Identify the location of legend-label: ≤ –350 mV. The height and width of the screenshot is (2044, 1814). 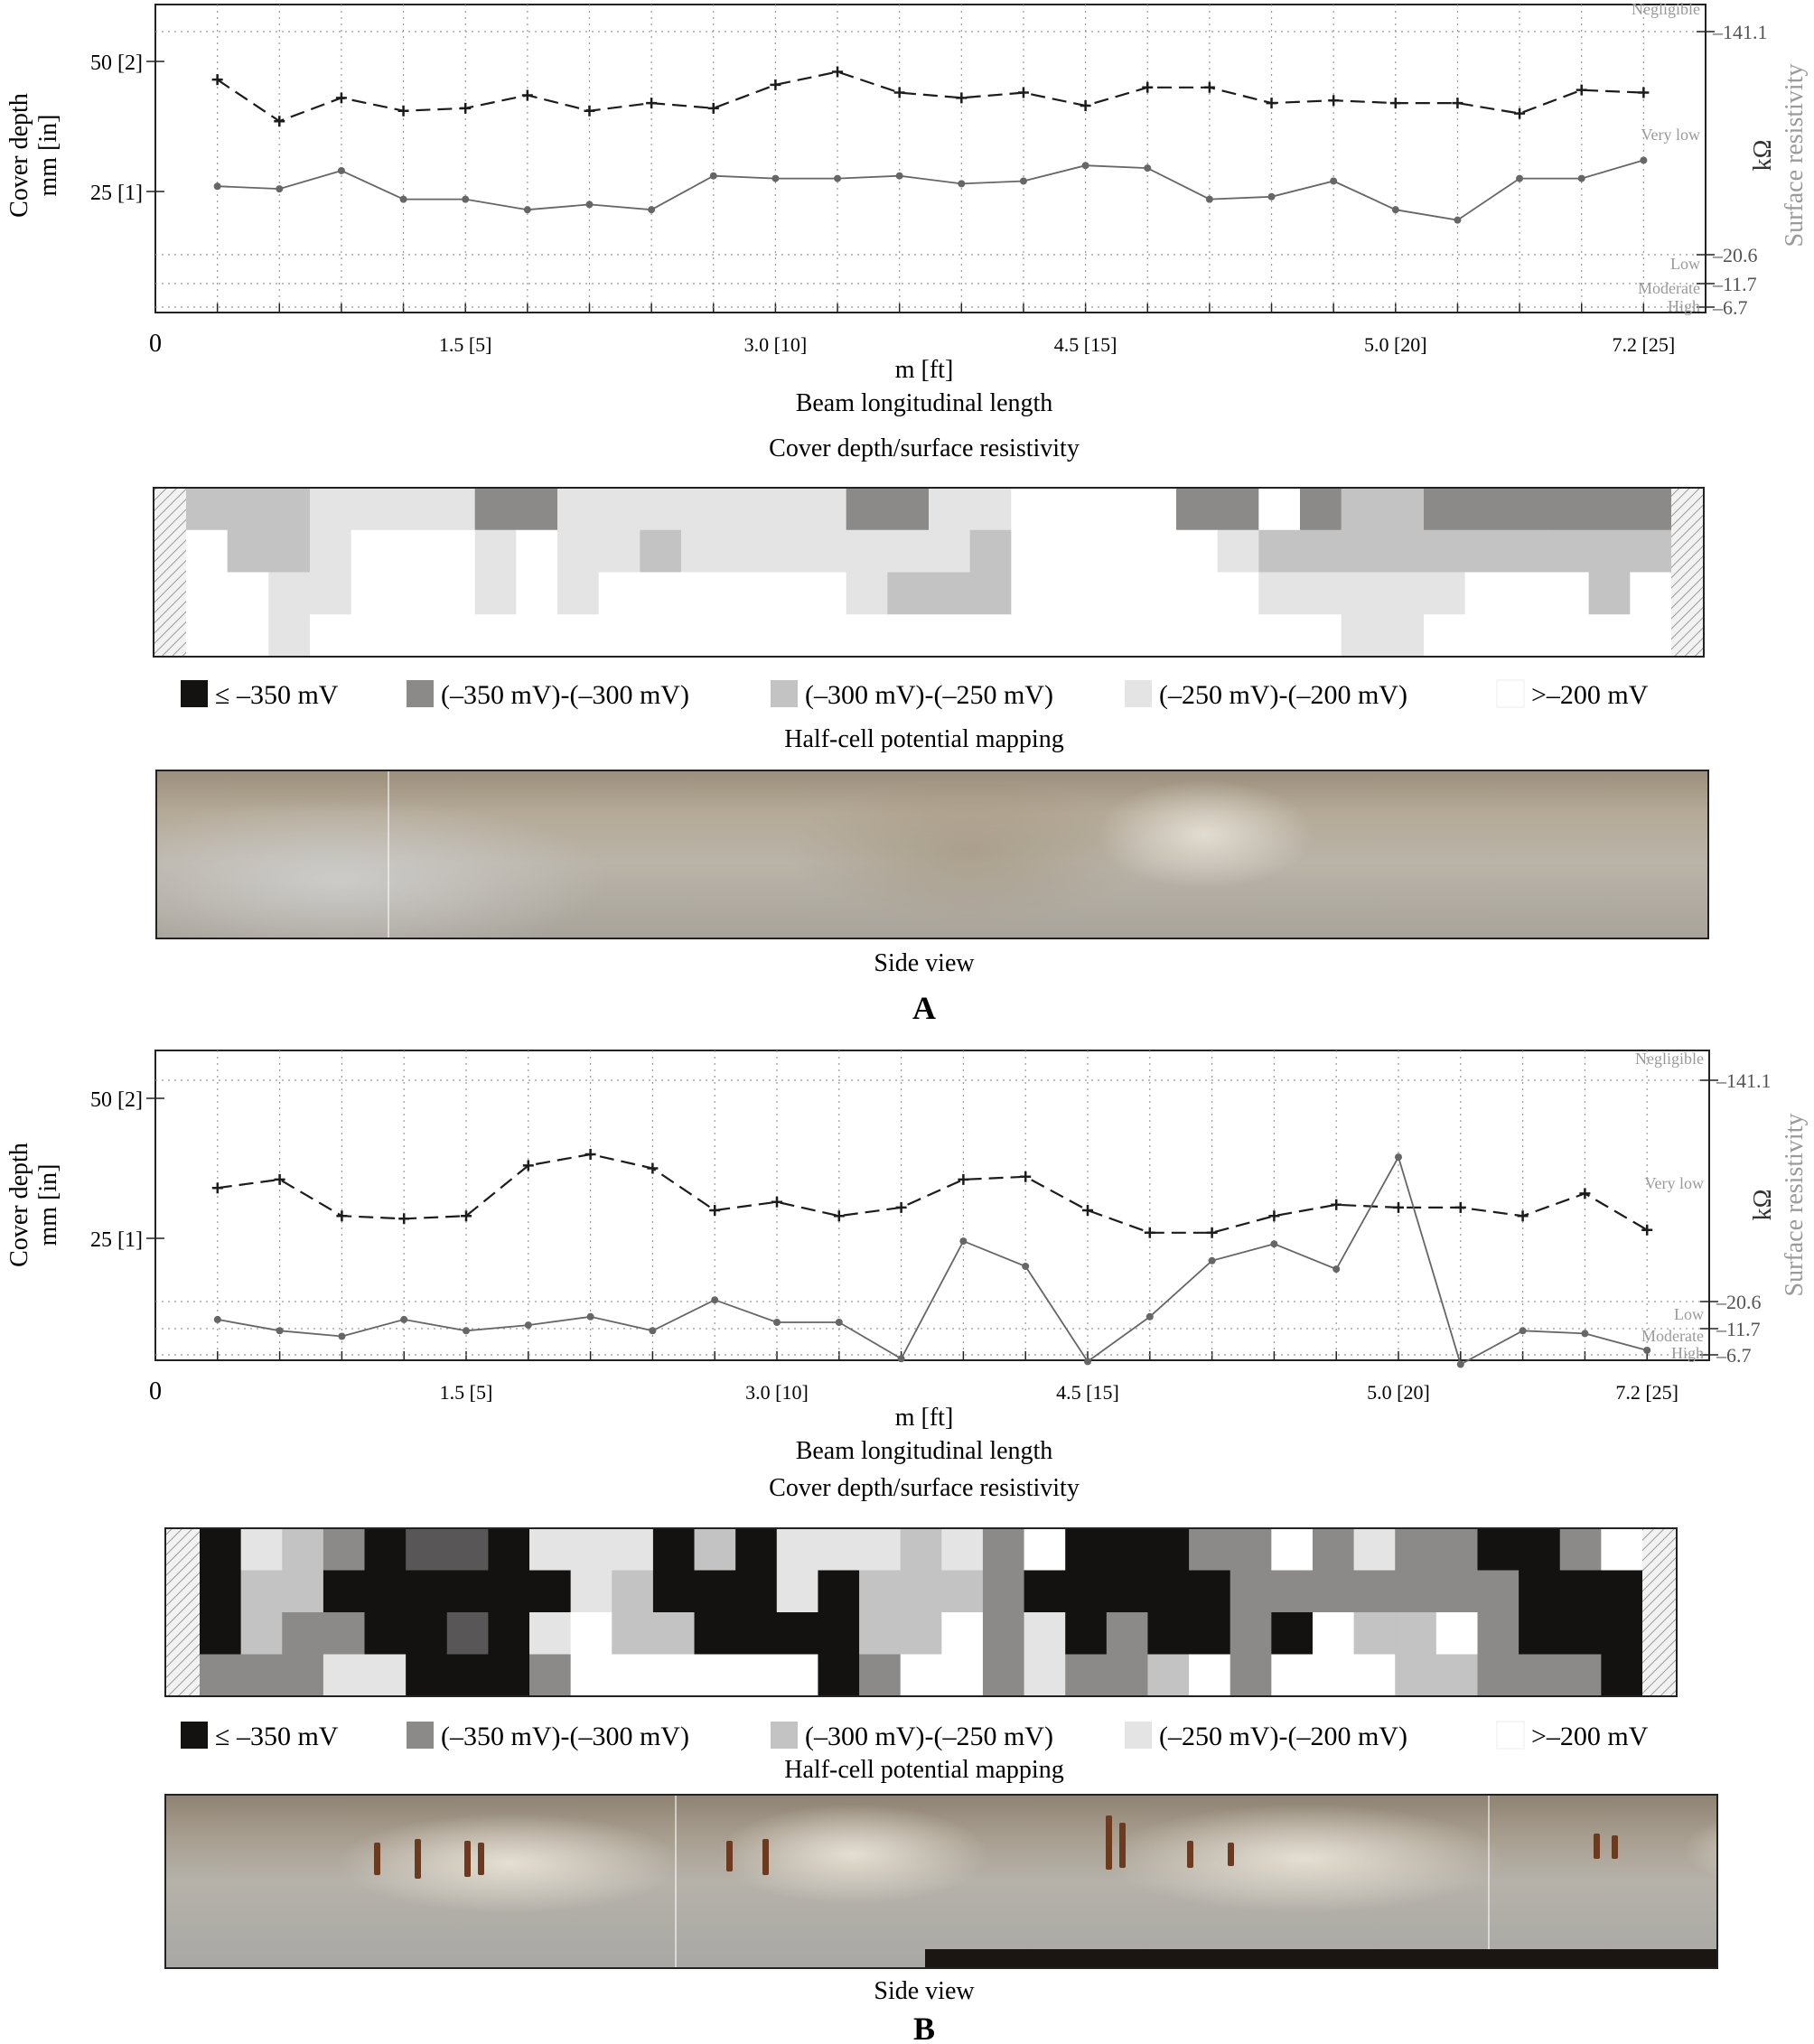
(277, 695).